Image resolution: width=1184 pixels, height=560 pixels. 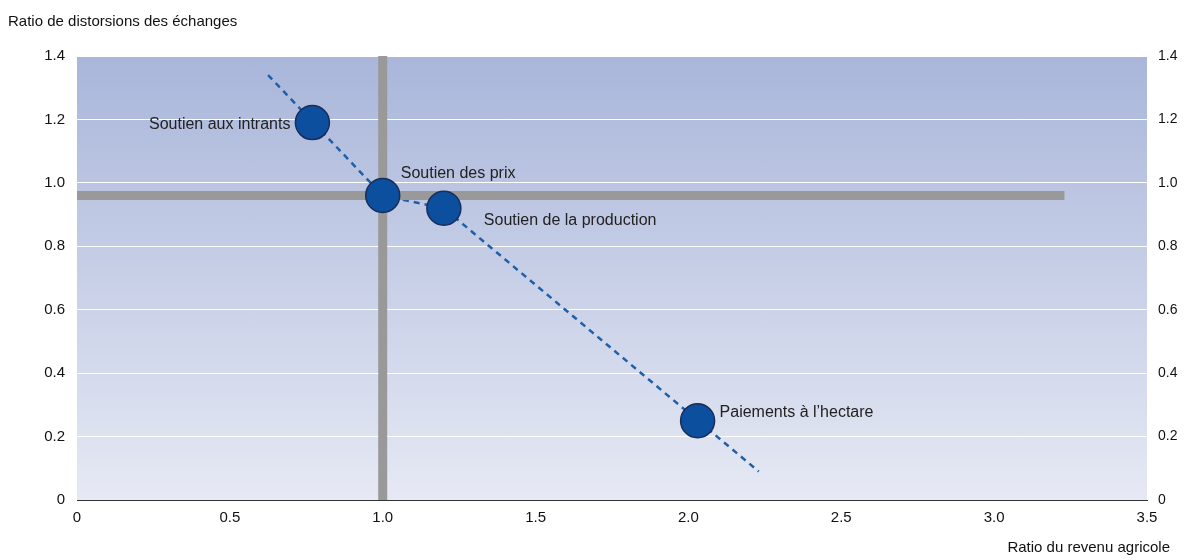 I want to click on y2-tick-label: 0.6, so click(x=1168, y=308).